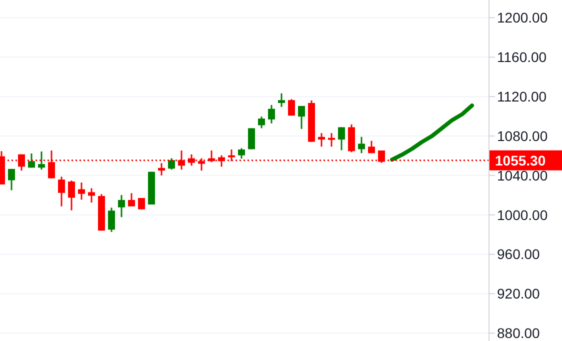  What do you see at coordinates (522, 175) in the screenshot?
I see `y-tick-label: 1040.00` at bounding box center [522, 175].